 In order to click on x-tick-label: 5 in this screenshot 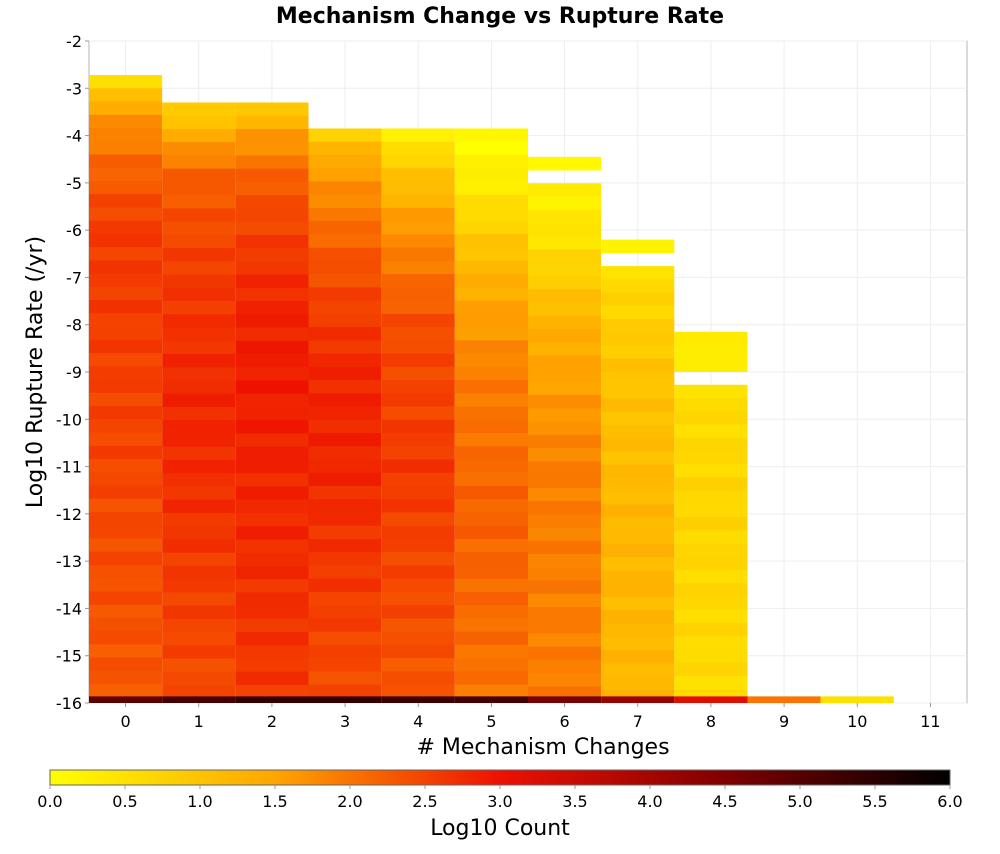, I will do `click(491, 721)`.